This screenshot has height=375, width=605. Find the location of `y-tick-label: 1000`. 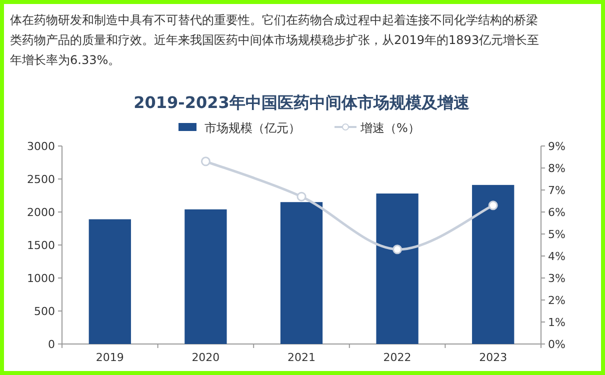

y-tick-label: 1000 is located at coordinates (41, 278).